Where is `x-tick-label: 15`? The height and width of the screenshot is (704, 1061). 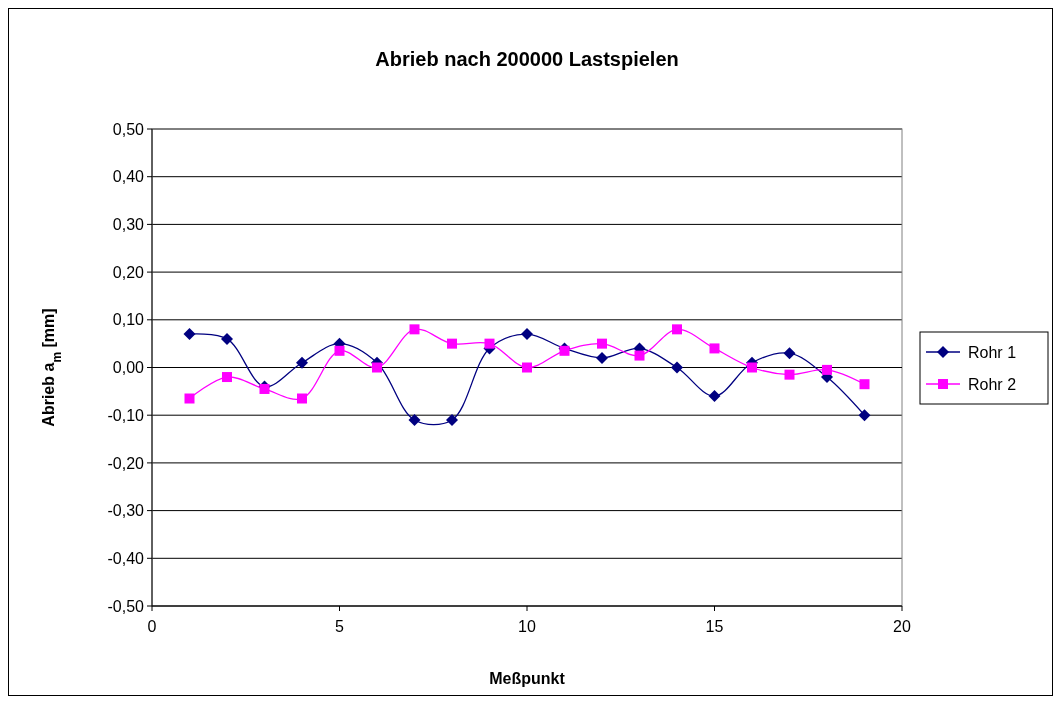
x-tick-label: 15 is located at coordinates (714, 626).